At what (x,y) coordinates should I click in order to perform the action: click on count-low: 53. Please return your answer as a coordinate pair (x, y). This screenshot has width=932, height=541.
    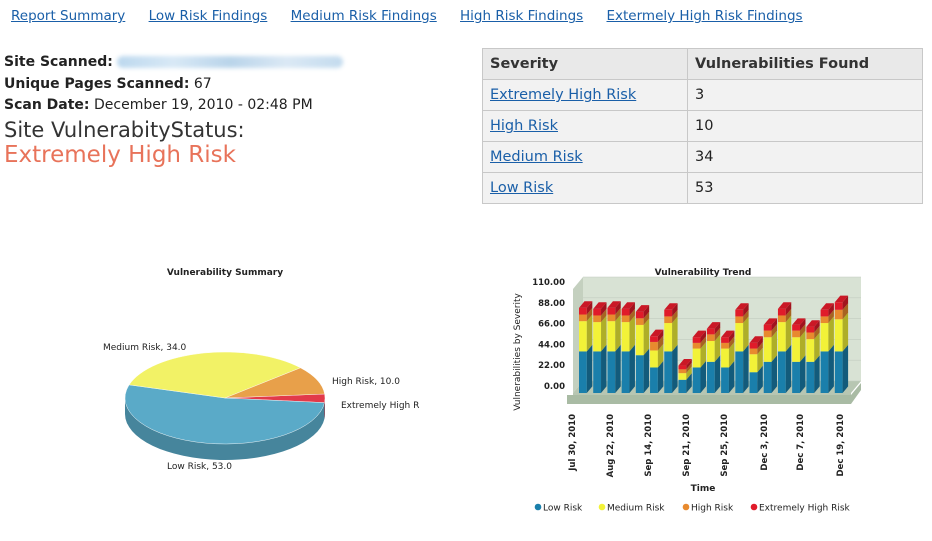
    Looking at the image, I should click on (805, 188).